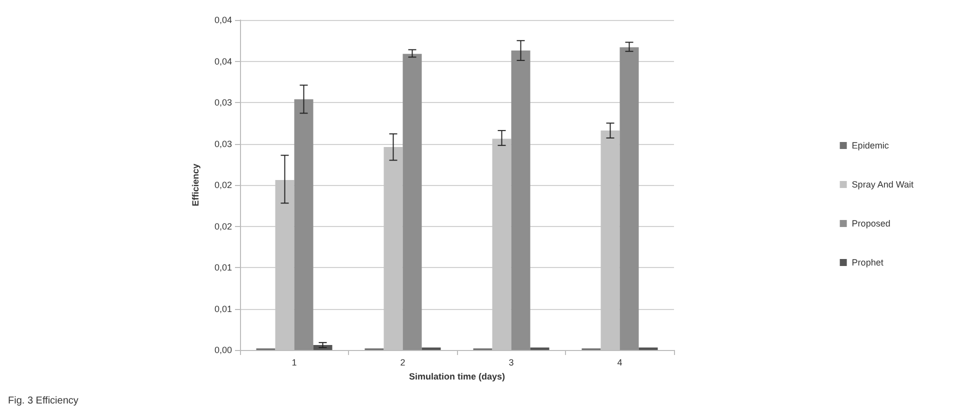  What do you see at coordinates (223, 350) in the screenshot?
I see `y-tick-label: 0,00` at bounding box center [223, 350].